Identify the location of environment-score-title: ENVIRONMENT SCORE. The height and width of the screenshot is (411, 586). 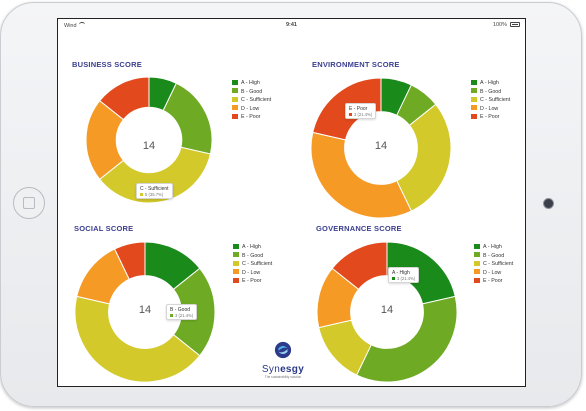
(356, 64).